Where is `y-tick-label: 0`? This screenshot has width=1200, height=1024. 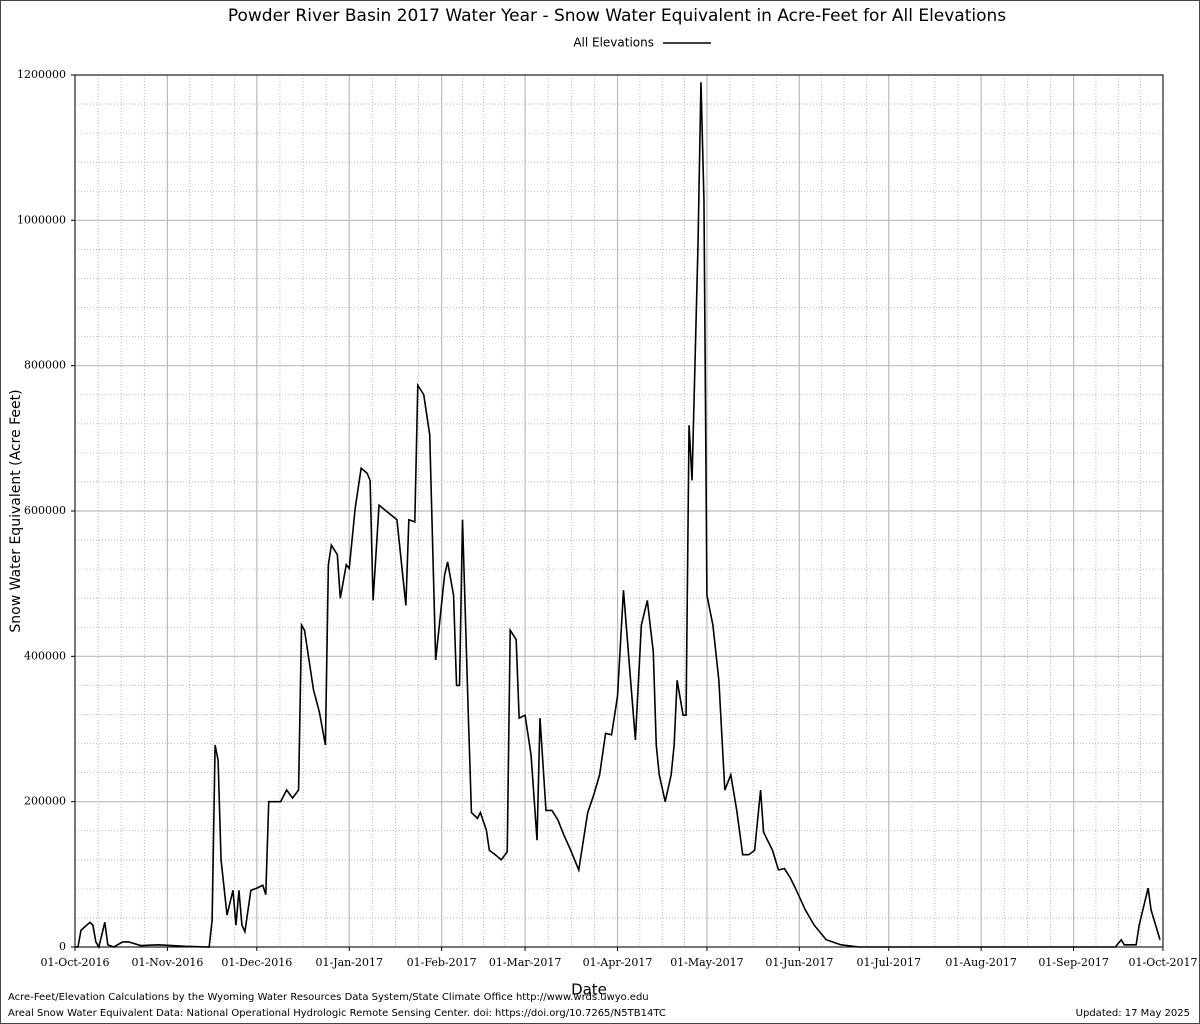 y-tick-label: 0 is located at coordinates (62, 946).